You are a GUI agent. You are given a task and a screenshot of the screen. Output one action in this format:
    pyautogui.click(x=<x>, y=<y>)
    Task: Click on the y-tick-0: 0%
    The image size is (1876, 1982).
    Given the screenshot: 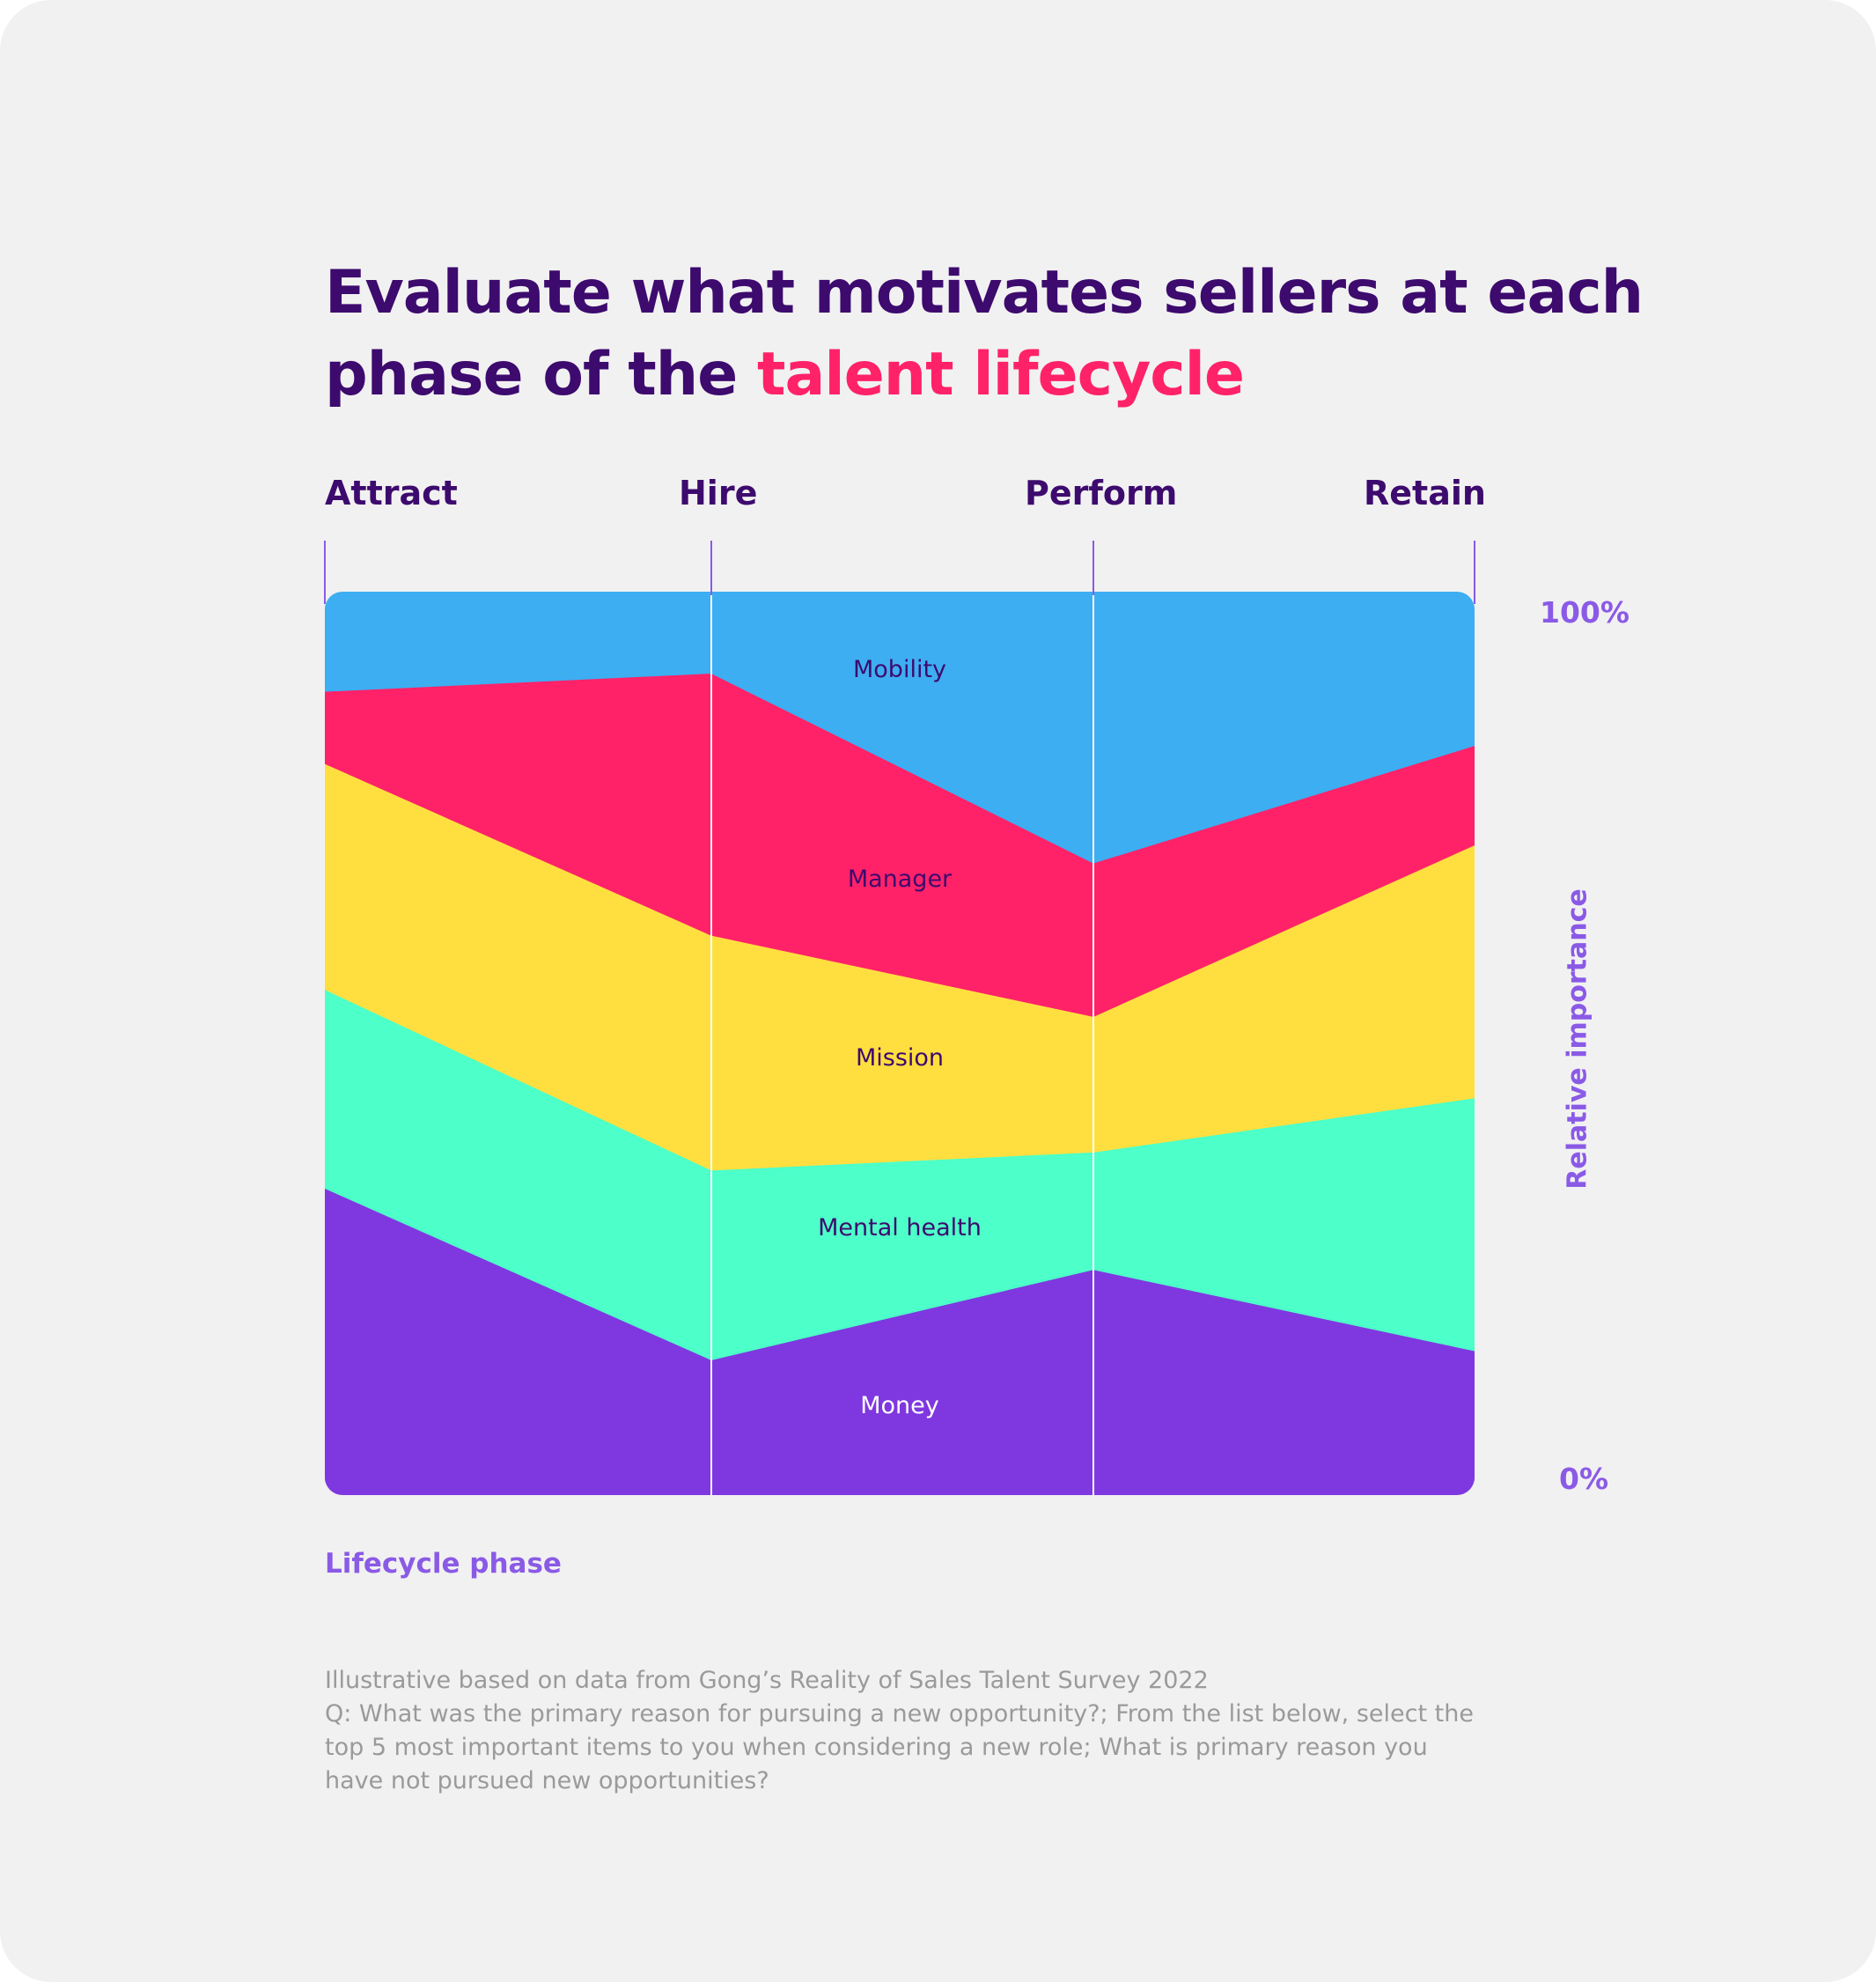 What is the action you would take?
    pyautogui.click(x=1584, y=1479)
    